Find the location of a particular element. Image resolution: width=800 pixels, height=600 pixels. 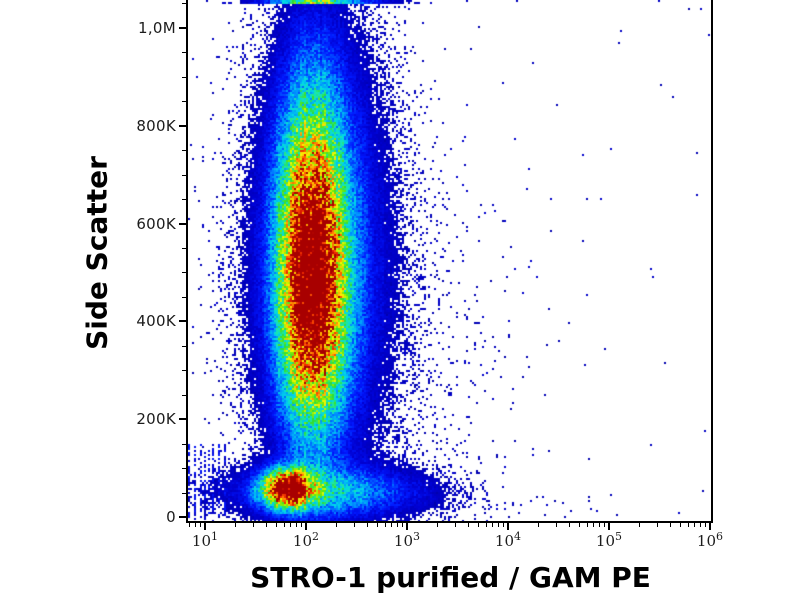

y-tick-label: 0 is located at coordinates (171, 517).